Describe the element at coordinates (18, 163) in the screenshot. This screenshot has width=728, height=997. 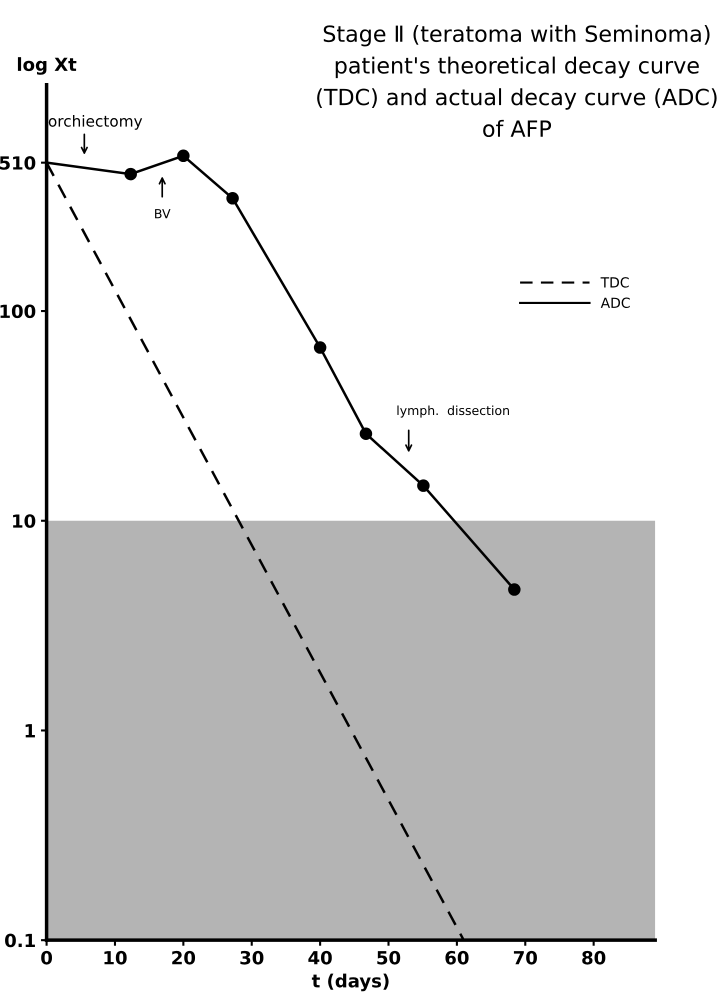
I see `y-tick-label: 510` at that location.